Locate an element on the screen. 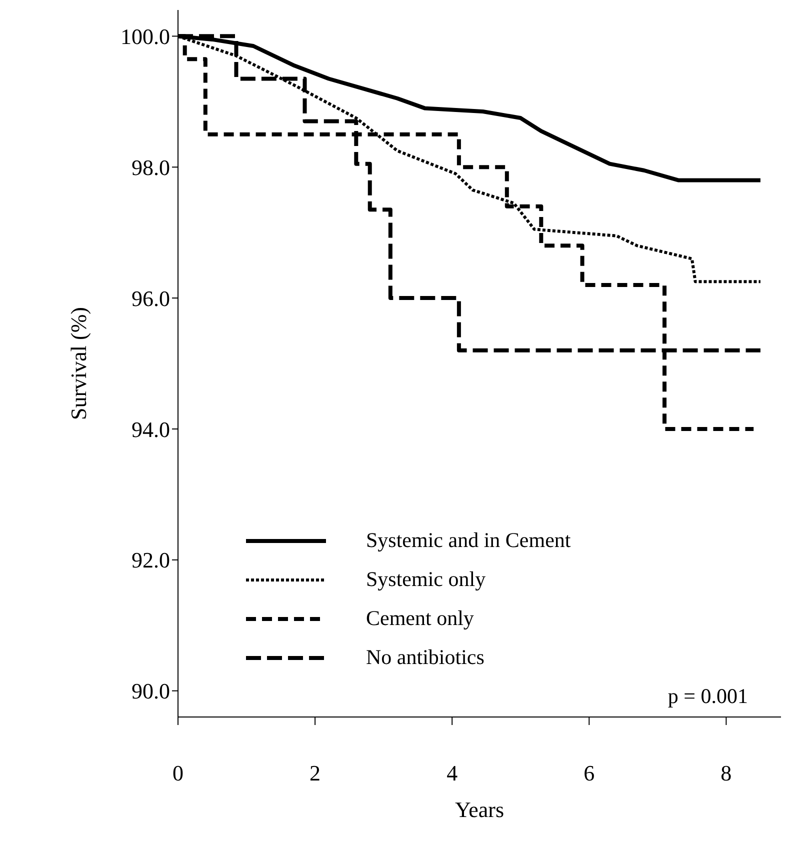  x-tick-label: 6 is located at coordinates (589, 773).